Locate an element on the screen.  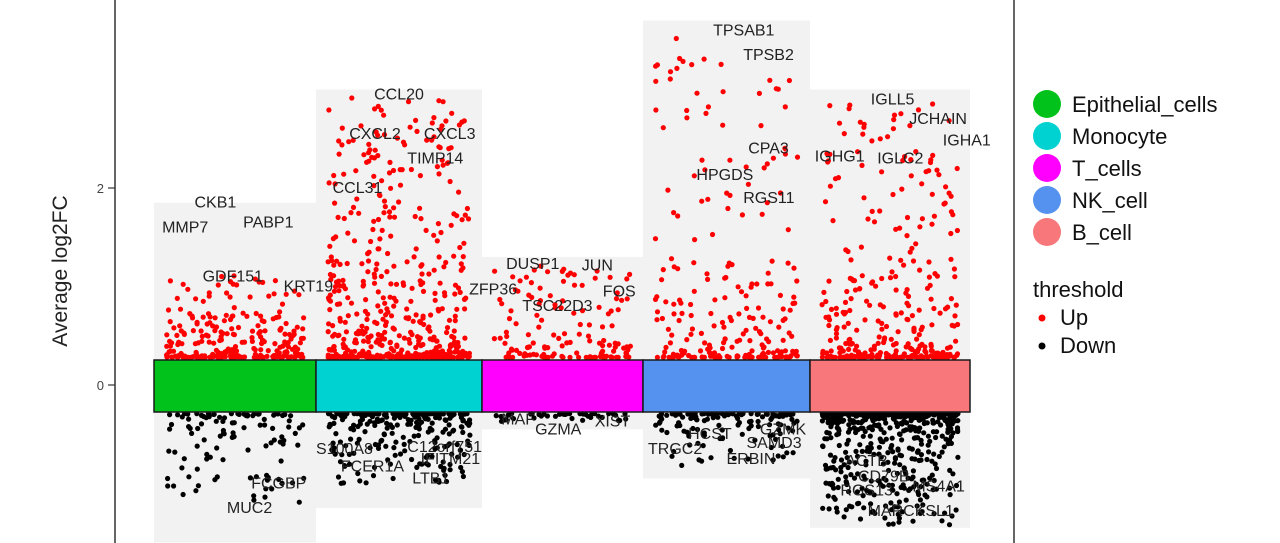
gene-label: CCL20 is located at coordinates (399, 94).